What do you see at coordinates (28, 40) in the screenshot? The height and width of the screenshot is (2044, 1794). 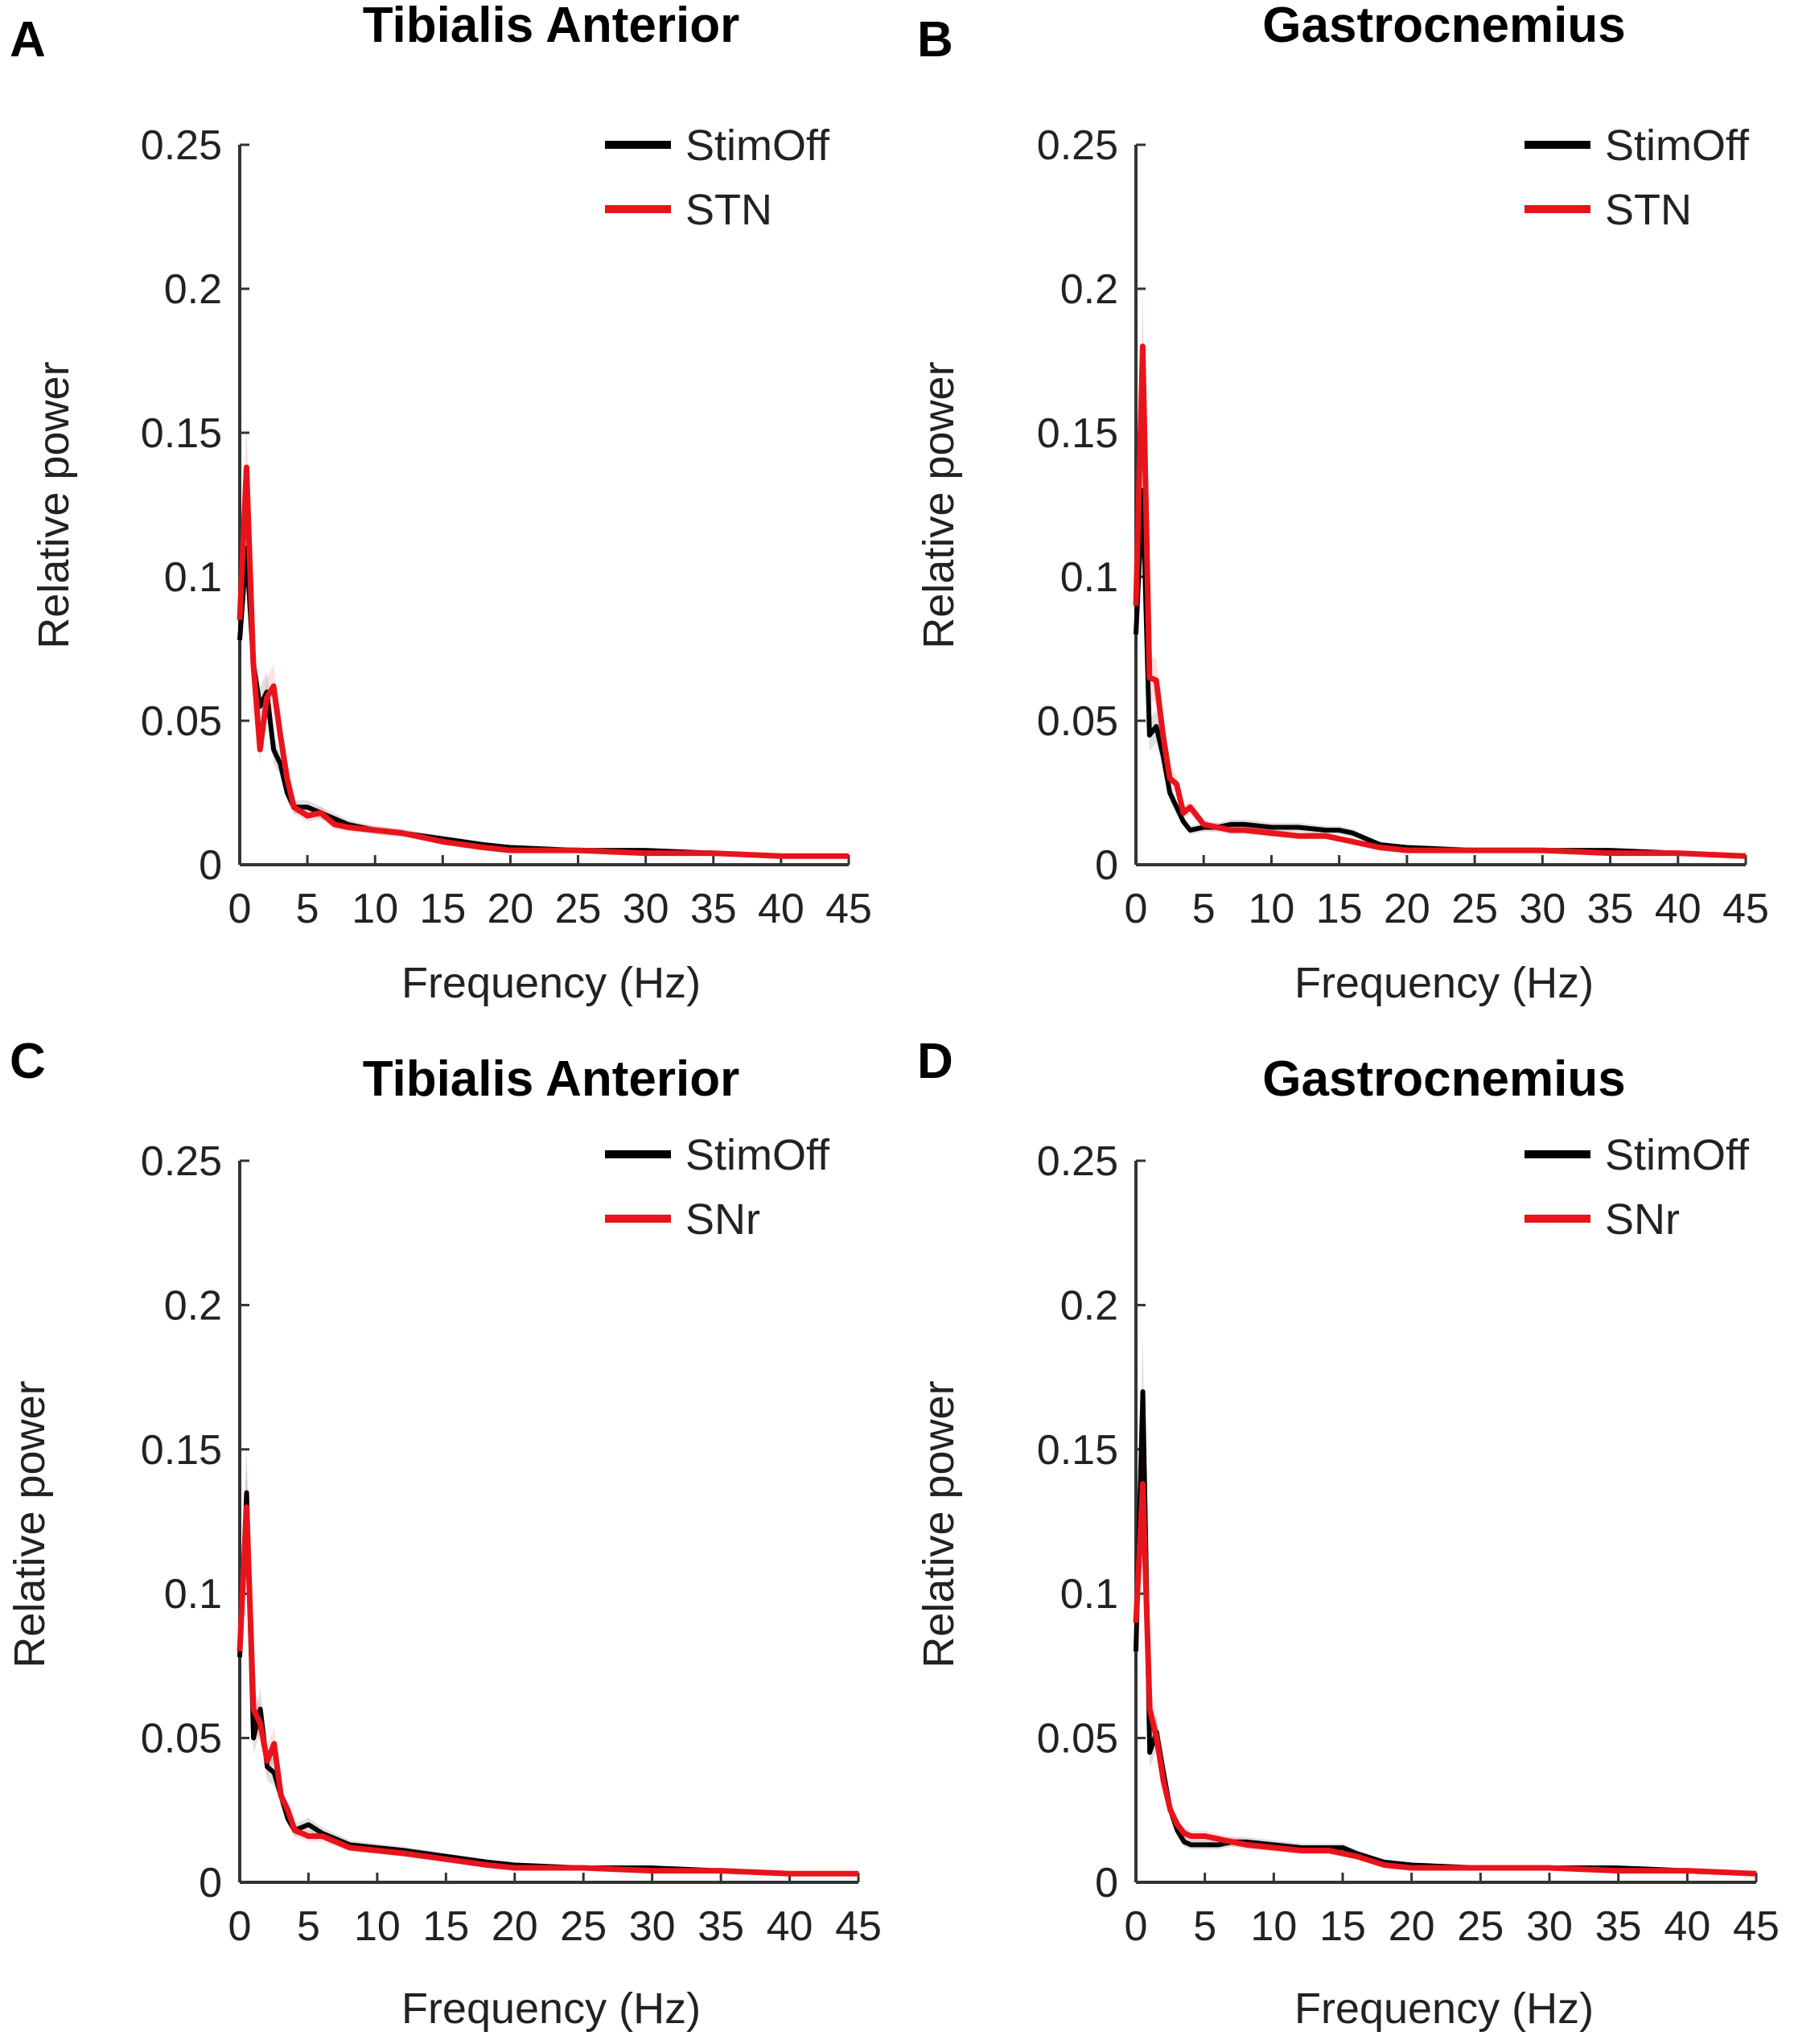 I see `panel-letter: A` at bounding box center [28, 40].